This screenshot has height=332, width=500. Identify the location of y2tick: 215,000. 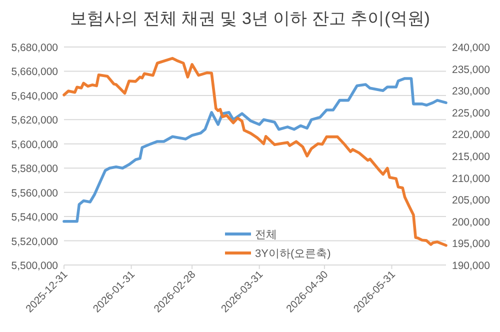
(471, 157).